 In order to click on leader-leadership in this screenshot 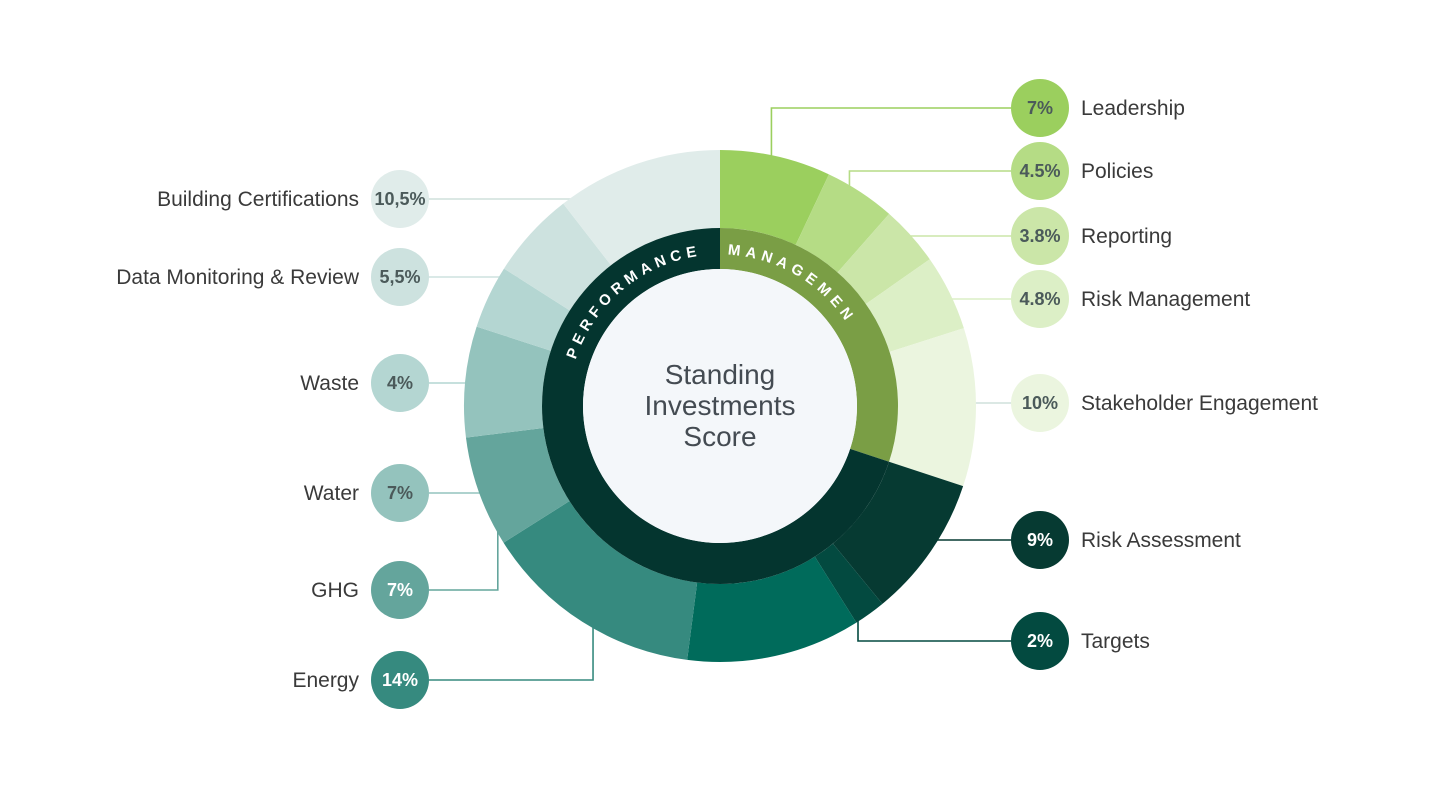, I will do `click(890, 141)`.